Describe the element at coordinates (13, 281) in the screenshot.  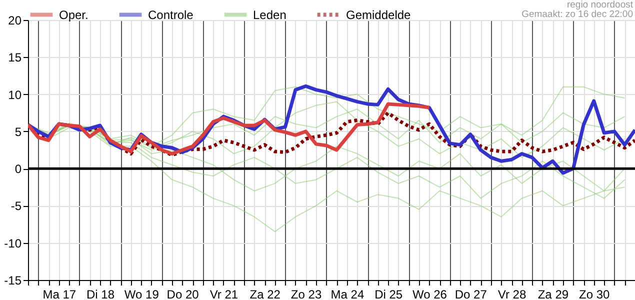
I see `y-tick-label: -15` at that location.